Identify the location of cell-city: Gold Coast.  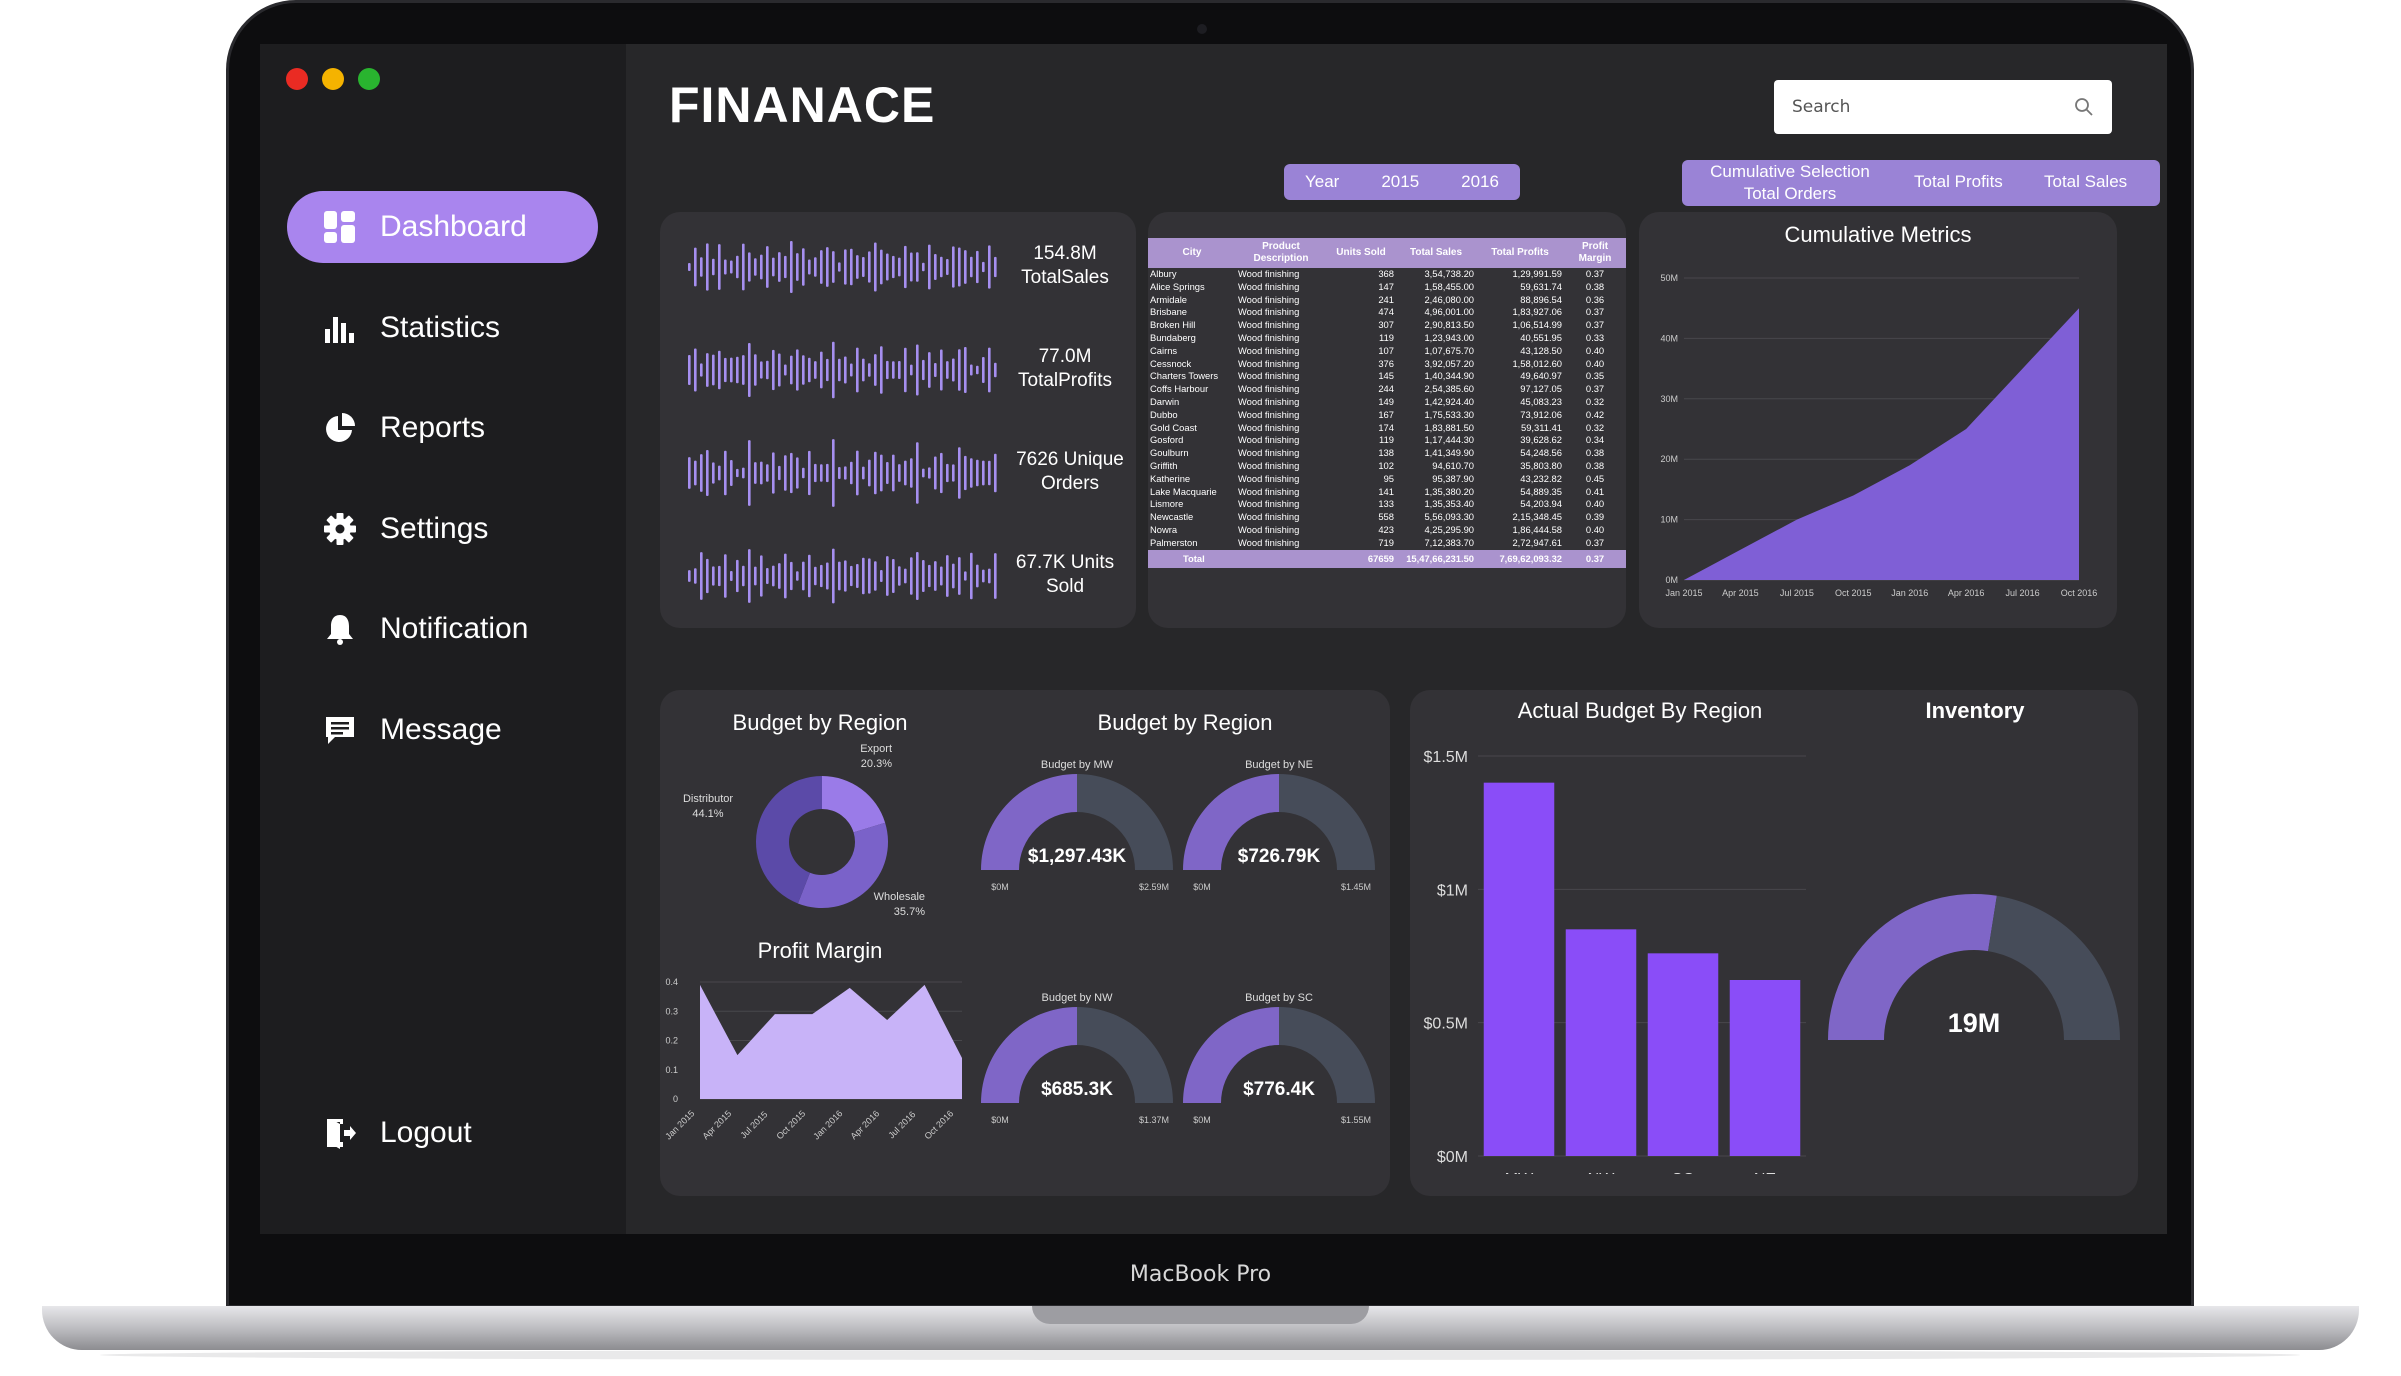
(1173, 427).